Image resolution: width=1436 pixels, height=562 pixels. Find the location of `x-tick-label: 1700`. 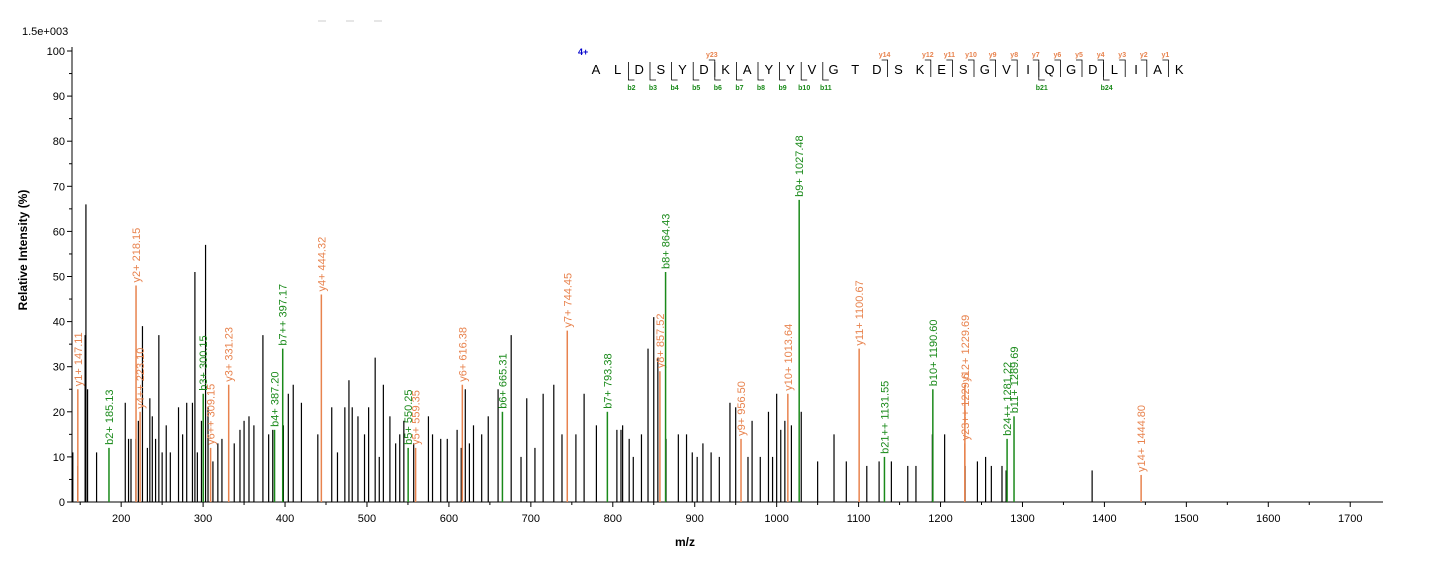

x-tick-label: 1700 is located at coordinates (1350, 519).